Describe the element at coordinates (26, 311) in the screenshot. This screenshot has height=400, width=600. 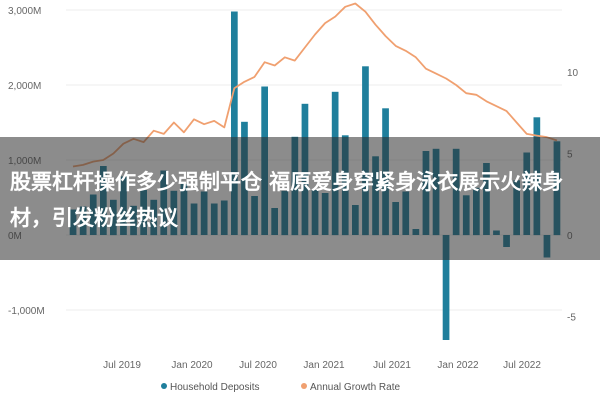
I see `left-tick-label-0: -1,000M` at that location.